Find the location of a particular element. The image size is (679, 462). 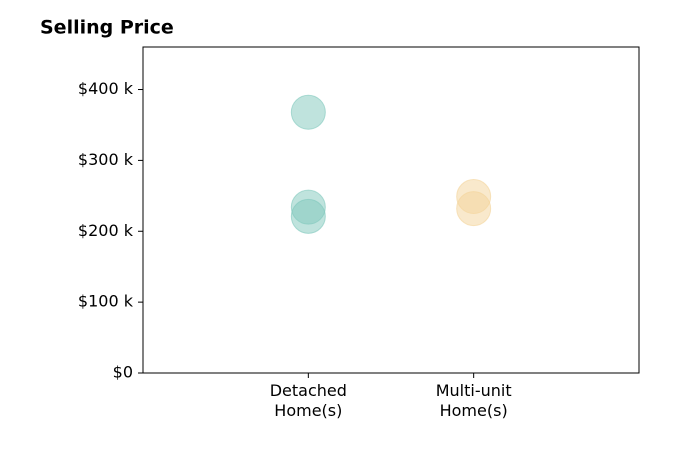

y-tick-label: $300 k is located at coordinates (106, 159).